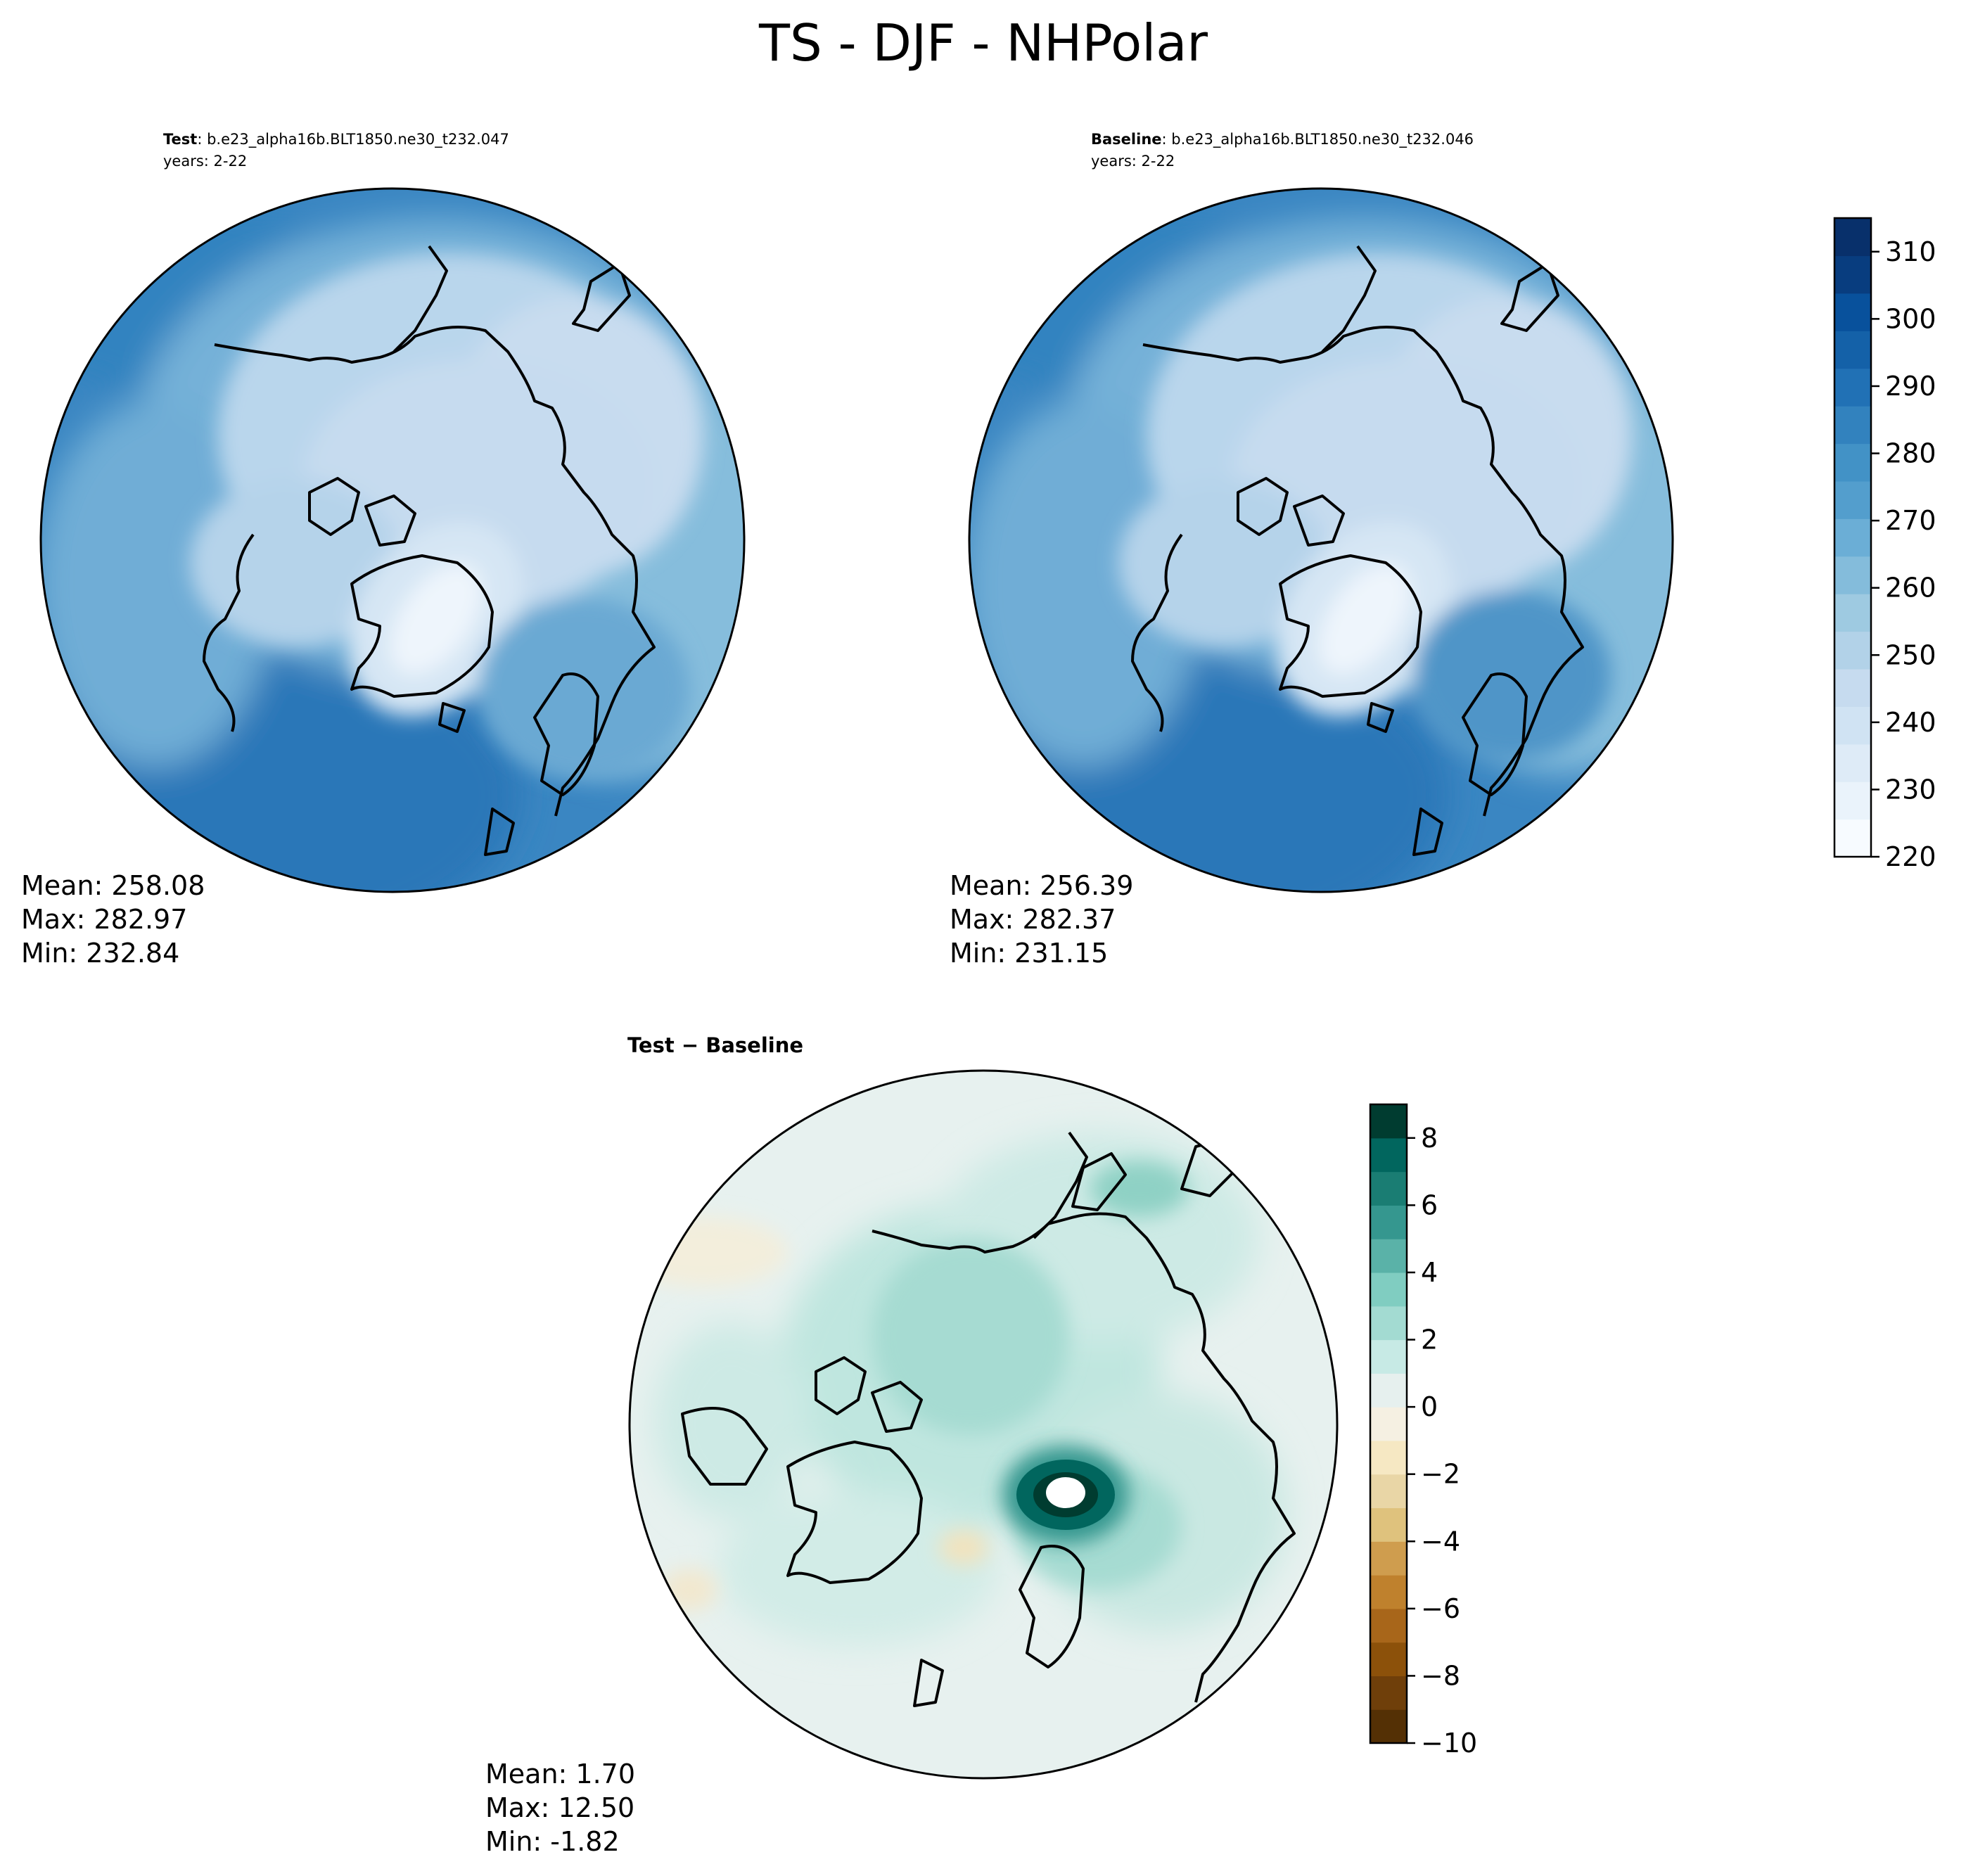  What do you see at coordinates (983, 42) in the screenshot?
I see `figure-title: TS - DJF - NHPolar` at bounding box center [983, 42].